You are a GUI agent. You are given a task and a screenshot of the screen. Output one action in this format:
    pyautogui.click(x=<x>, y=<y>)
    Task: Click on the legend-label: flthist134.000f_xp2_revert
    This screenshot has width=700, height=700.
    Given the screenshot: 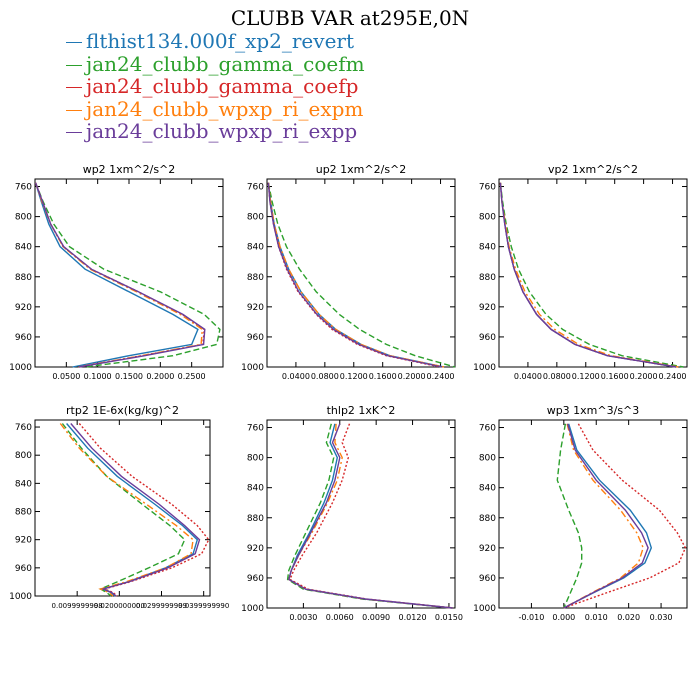 What is the action you would take?
    pyautogui.click(x=220, y=41)
    